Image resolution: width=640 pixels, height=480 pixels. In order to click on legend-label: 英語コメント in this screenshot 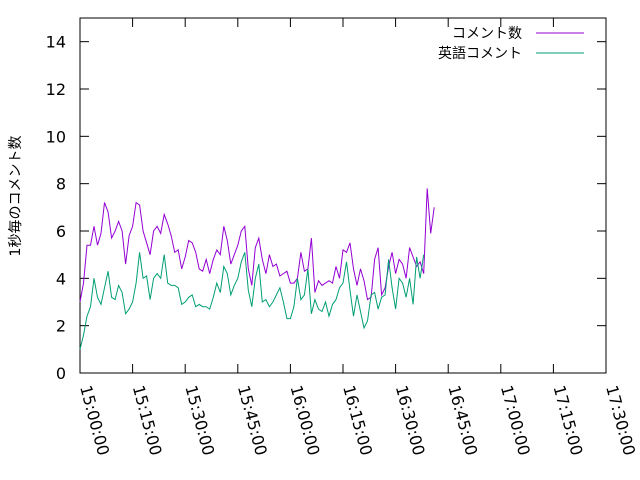, I will do `click(480, 53)`.